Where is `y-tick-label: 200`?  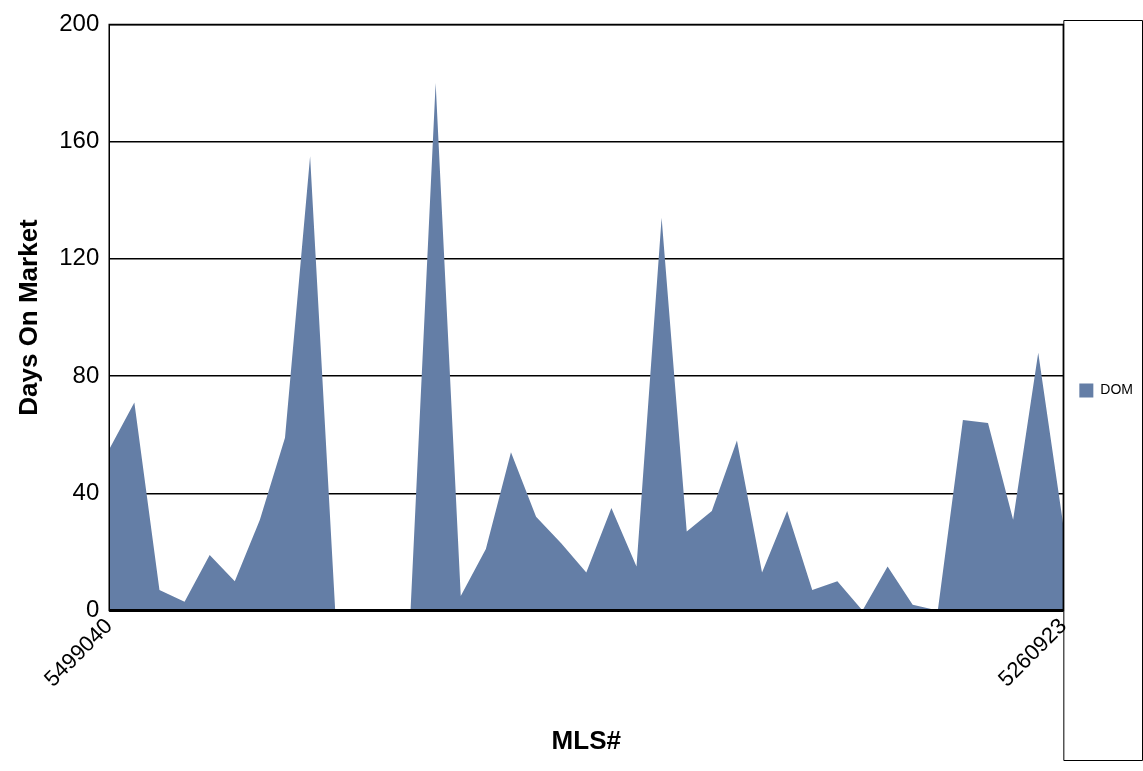 y-tick-label: 200 is located at coordinates (79, 23).